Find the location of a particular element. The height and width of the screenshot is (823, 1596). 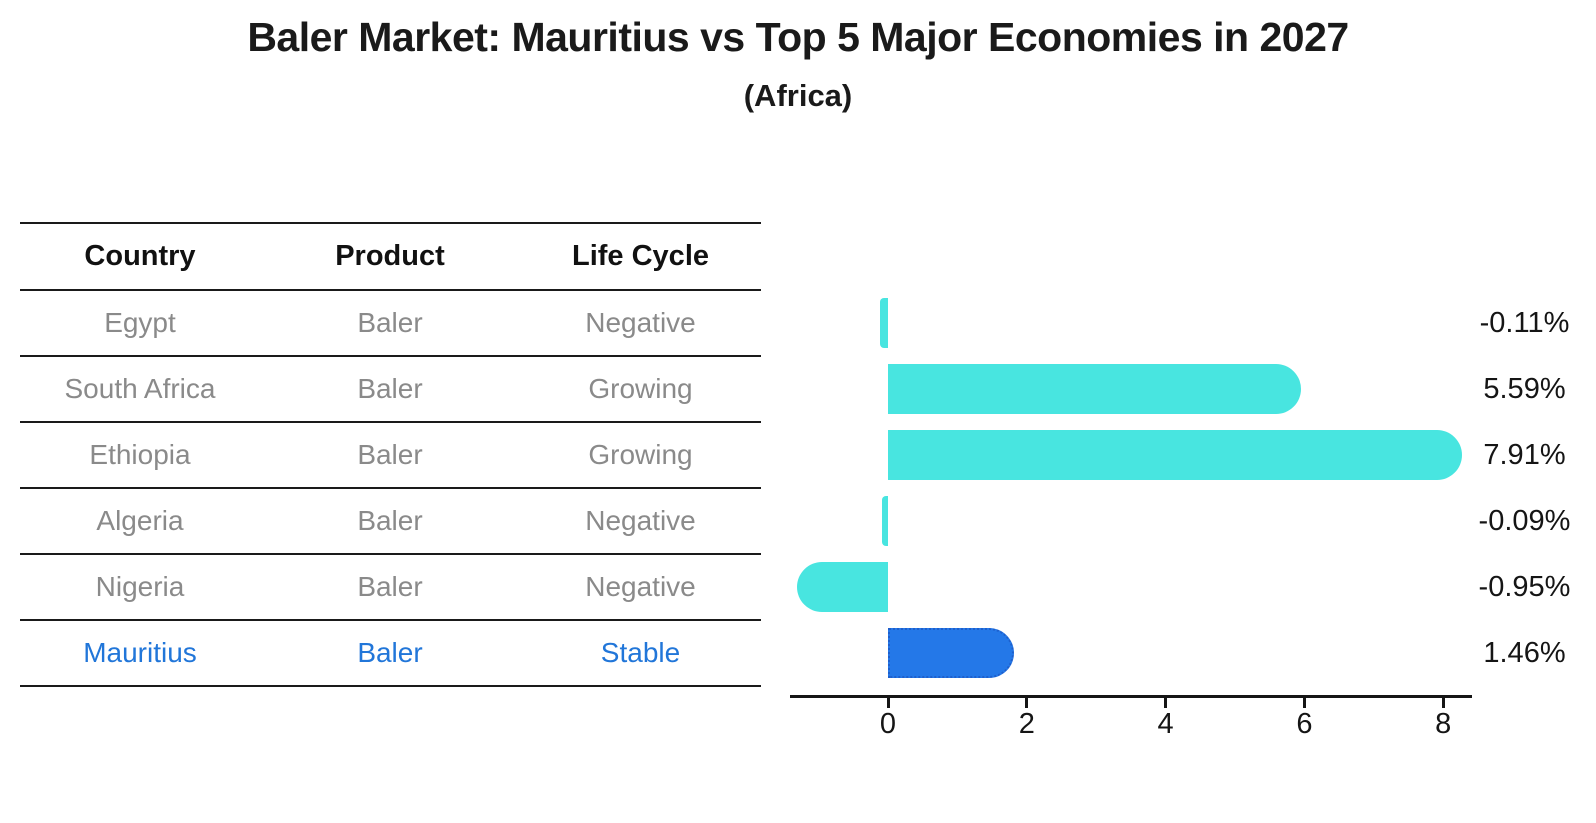

x-axis-tick-label: 8 is located at coordinates (1443, 724).